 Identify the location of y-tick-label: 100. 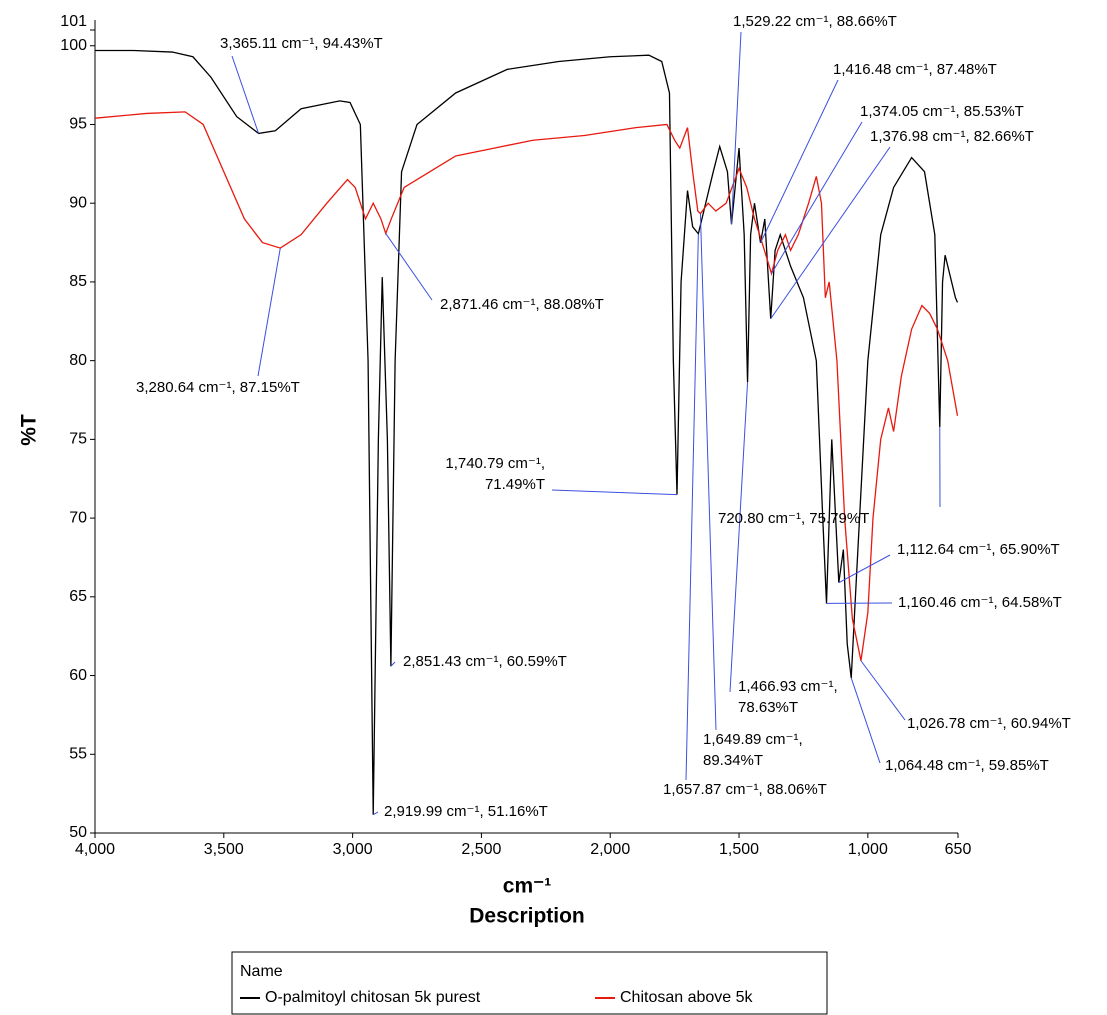
(73, 45).